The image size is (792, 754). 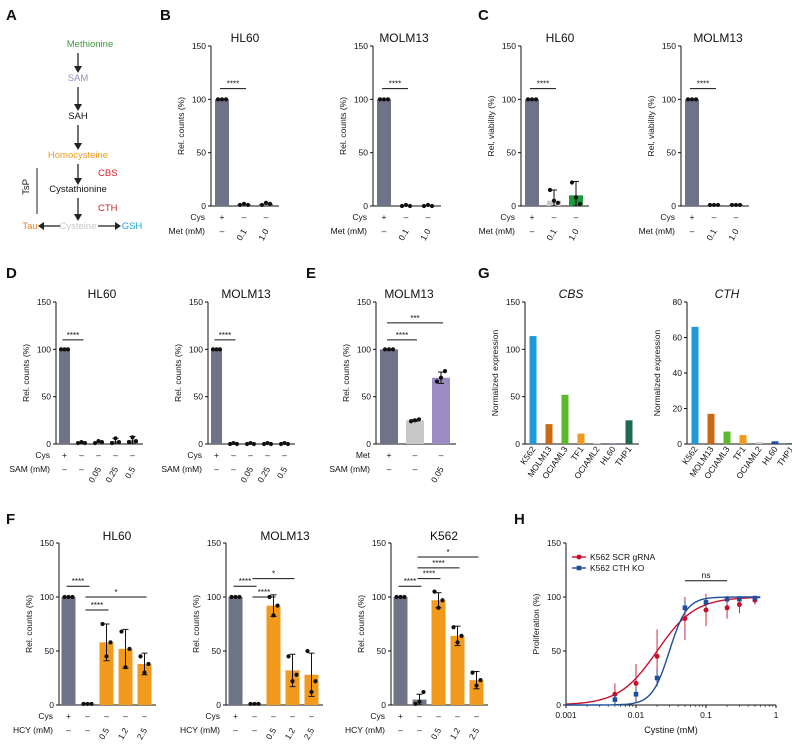 What do you see at coordinates (263, 475) in the screenshot?
I see `condition-value: 0.25` at bounding box center [263, 475].